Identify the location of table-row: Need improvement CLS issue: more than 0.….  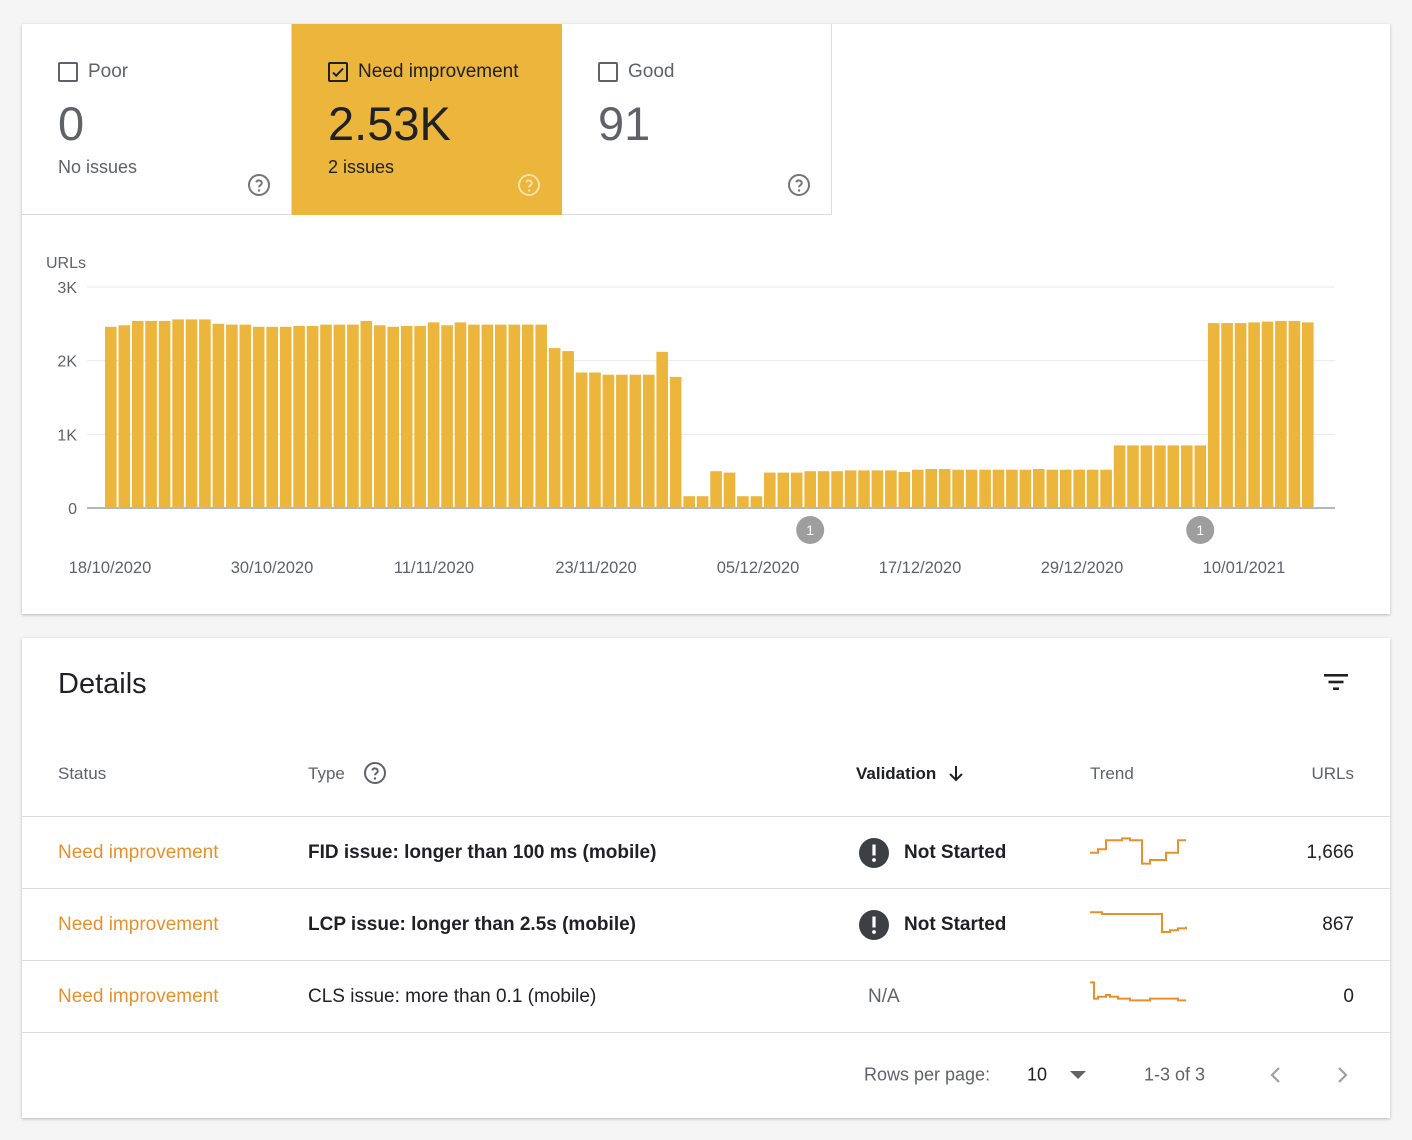
(706, 996).